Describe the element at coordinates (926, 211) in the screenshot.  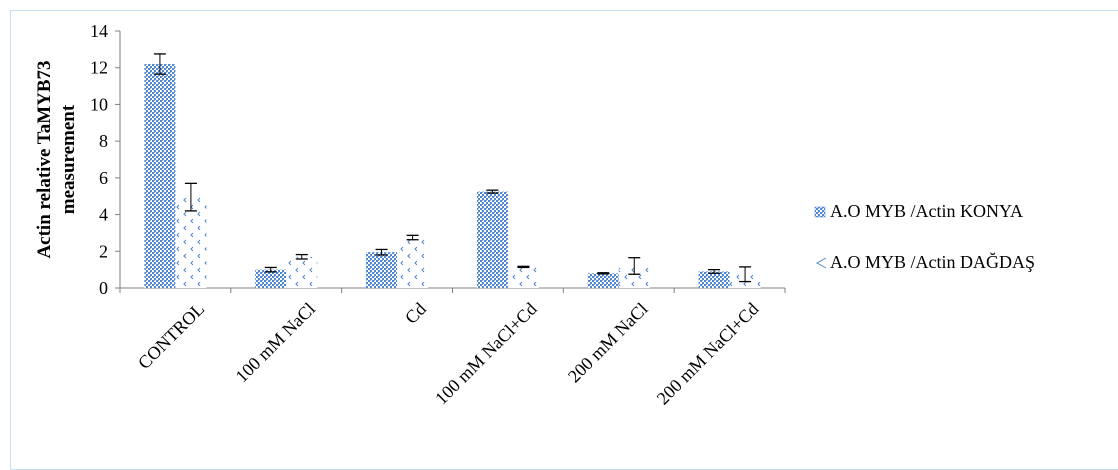
I see `legend-label: A.O MYB /Actin KONYA` at that location.